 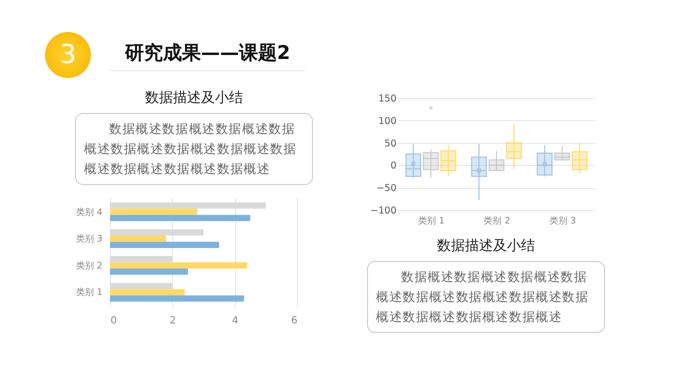 What do you see at coordinates (207, 53) in the screenshot?
I see `text: 研究成果——课题2` at bounding box center [207, 53].